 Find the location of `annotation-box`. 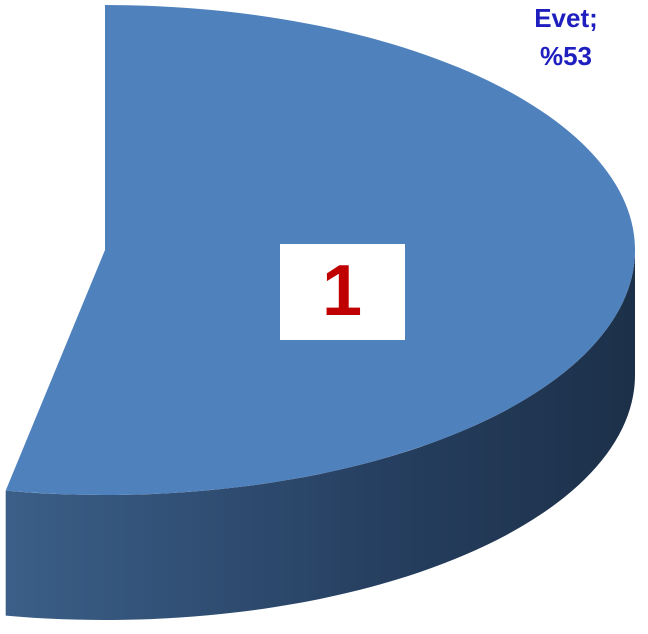

annotation-box is located at coordinates (342, 292).